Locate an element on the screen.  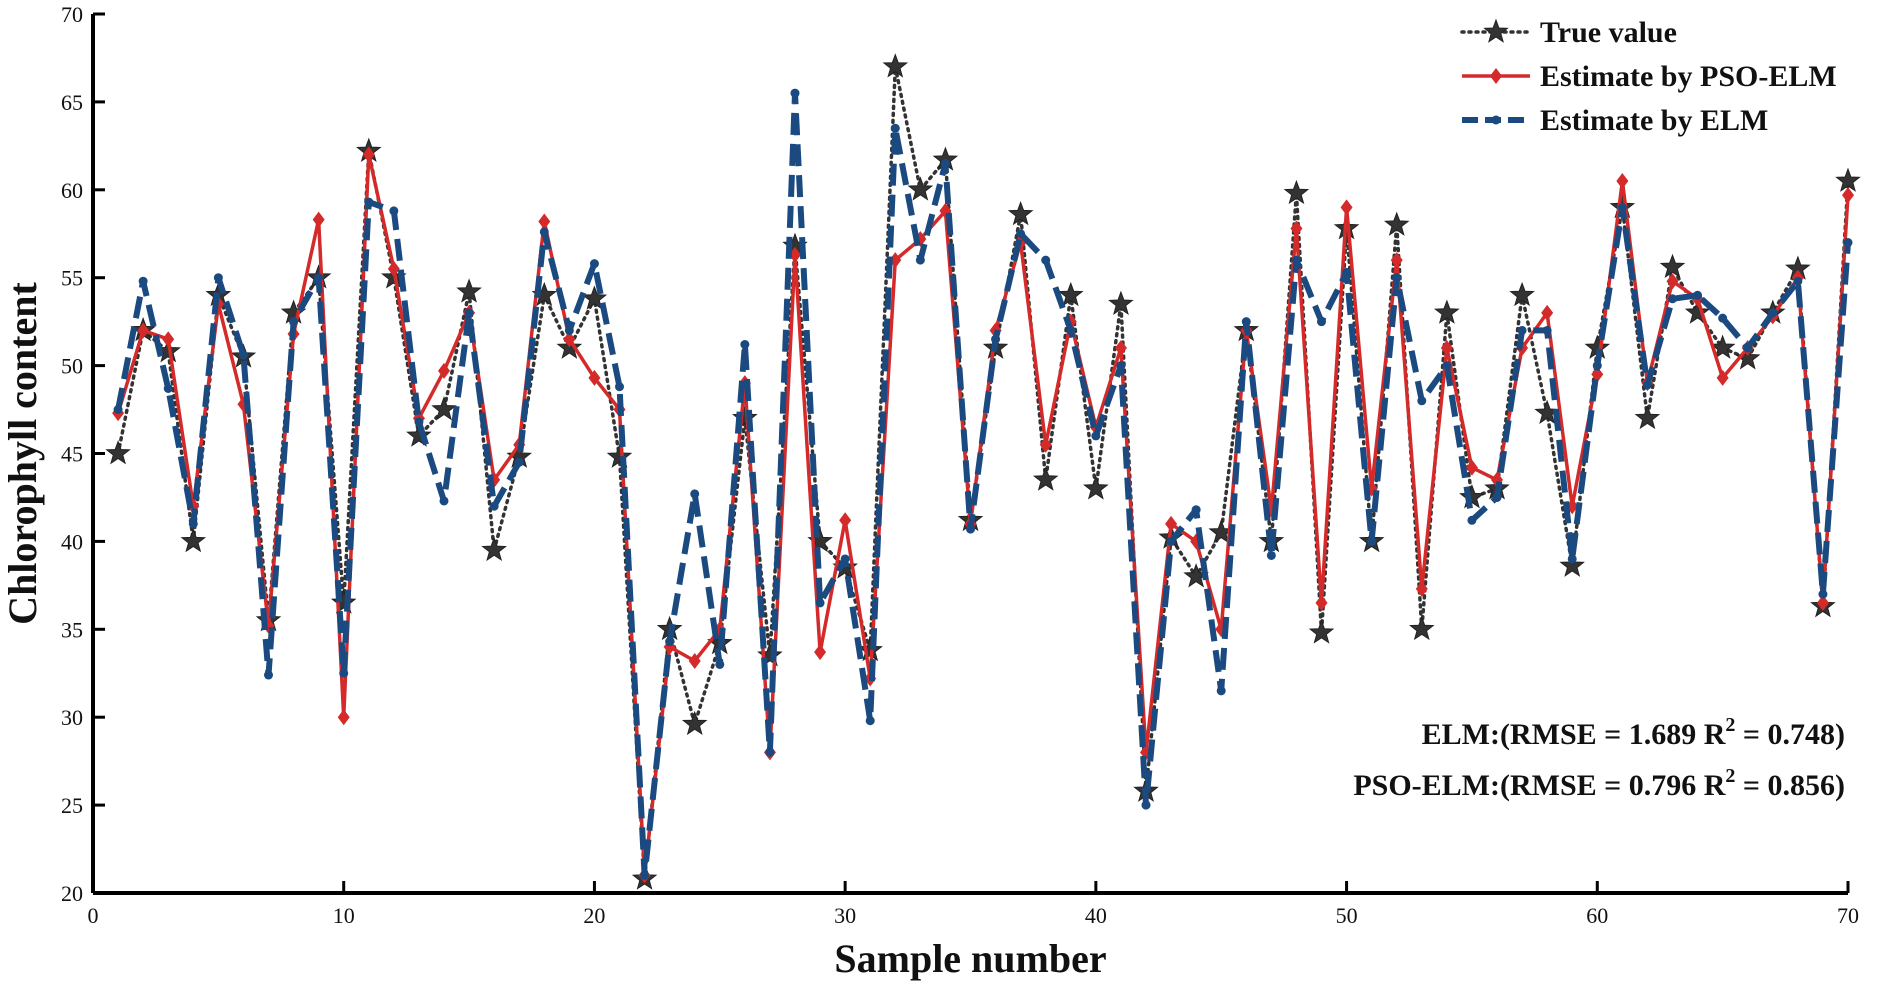
y-axis-title: Chlorophyll content is located at coordinates (22, 453).